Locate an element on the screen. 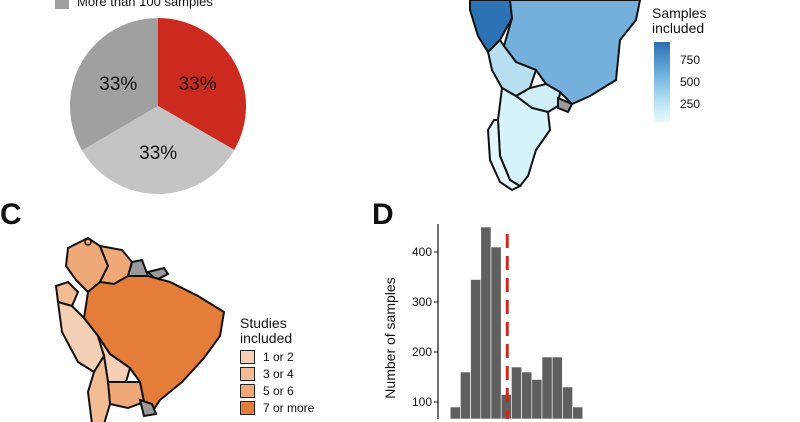 Image resolution: width=800 pixels, height=422 pixels. studies-legend-item: 5 or 6 is located at coordinates (267, 391).